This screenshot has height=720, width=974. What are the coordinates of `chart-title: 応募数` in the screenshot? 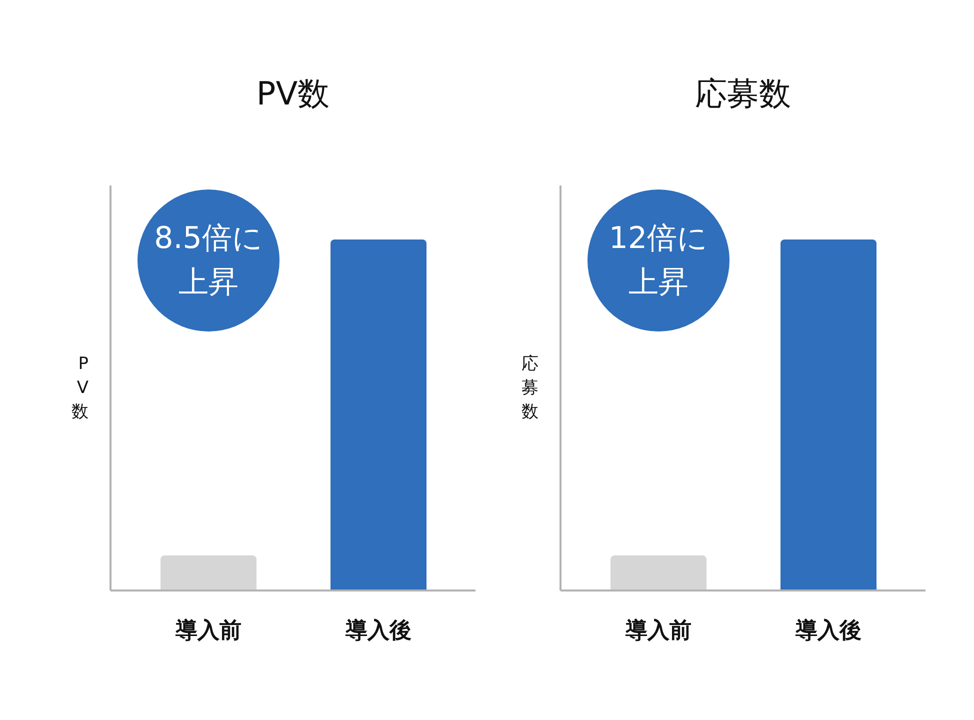 It's located at (743, 93).